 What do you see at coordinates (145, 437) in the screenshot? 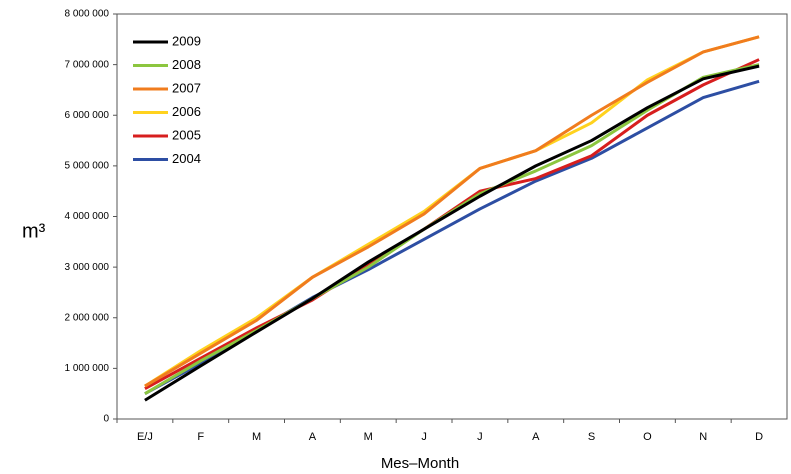
I see `x-tick-label: E/J` at bounding box center [145, 437].